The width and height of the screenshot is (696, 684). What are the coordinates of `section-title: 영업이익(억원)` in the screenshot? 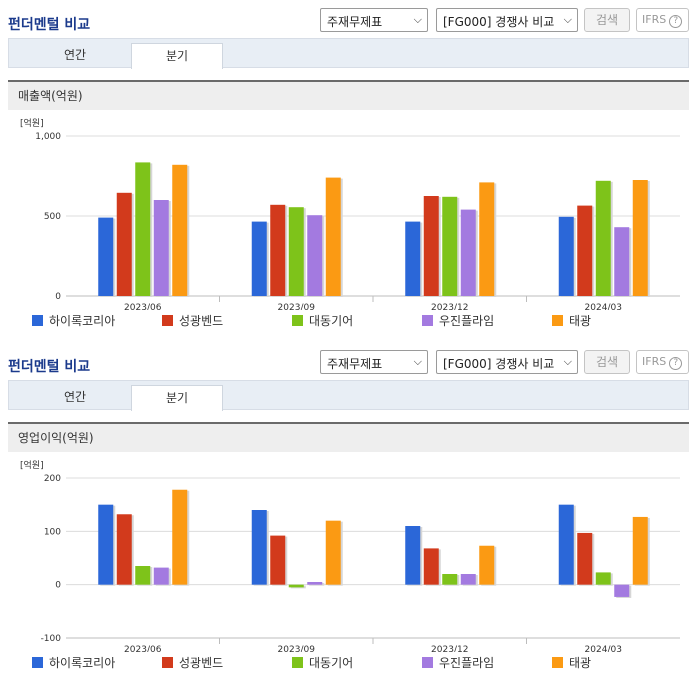 It's located at (348, 437).